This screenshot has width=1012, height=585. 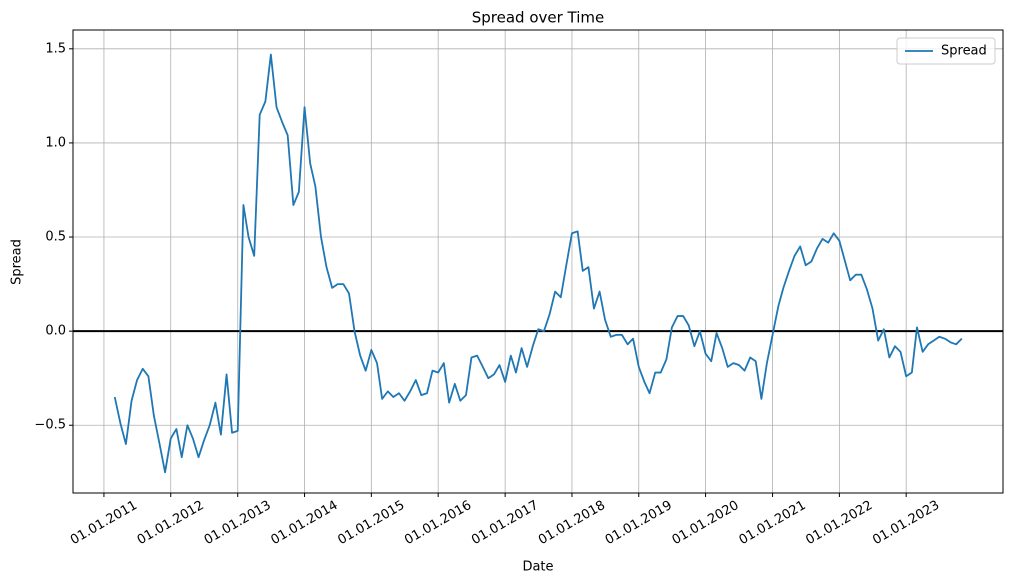 I want to click on y-tick-label: 0.5, so click(x=55, y=237).